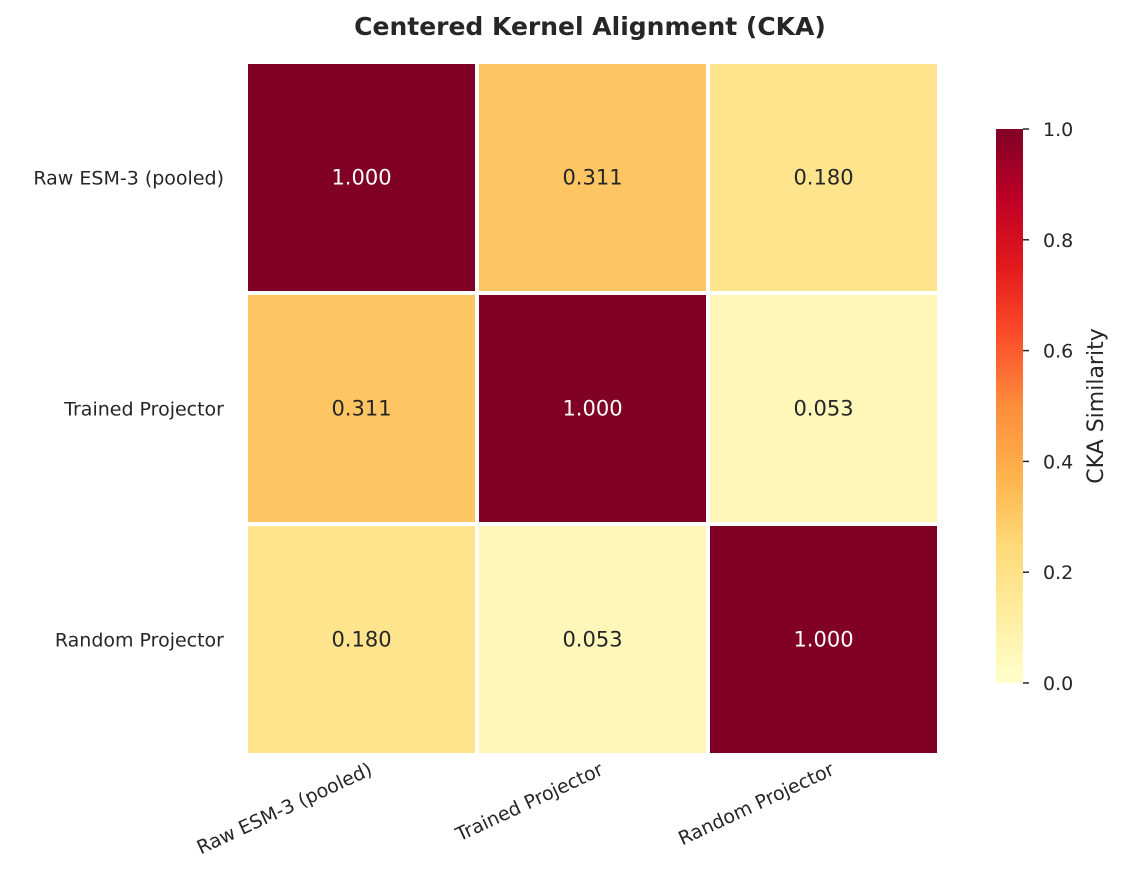 The height and width of the screenshot is (894, 1123). I want to click on heatmap-cell-r2-c0, so click(361, 639).